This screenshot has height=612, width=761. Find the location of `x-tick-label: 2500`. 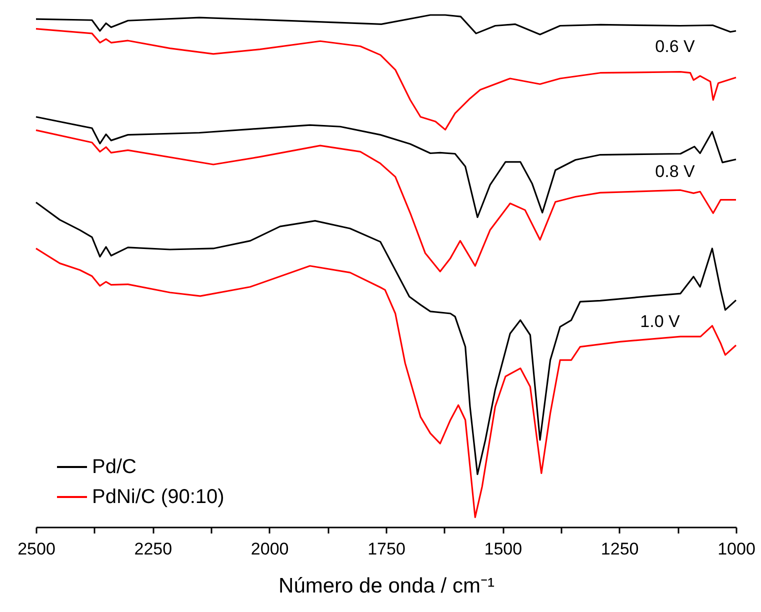

x-tick-label: 2500 is located at coordinates (37, 549).